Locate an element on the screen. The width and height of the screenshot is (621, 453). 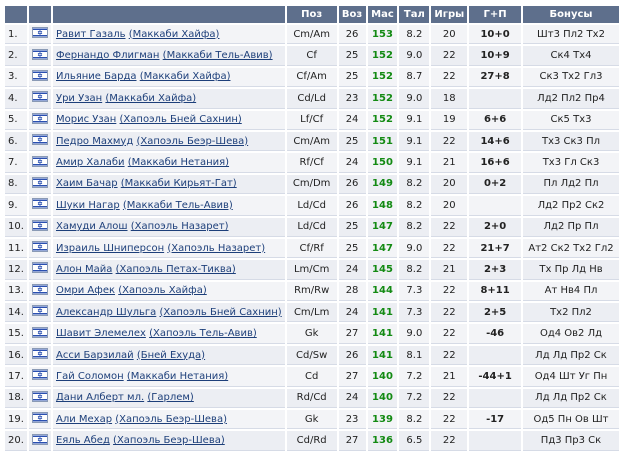
gp-cell is located at coordinates (495, 206).